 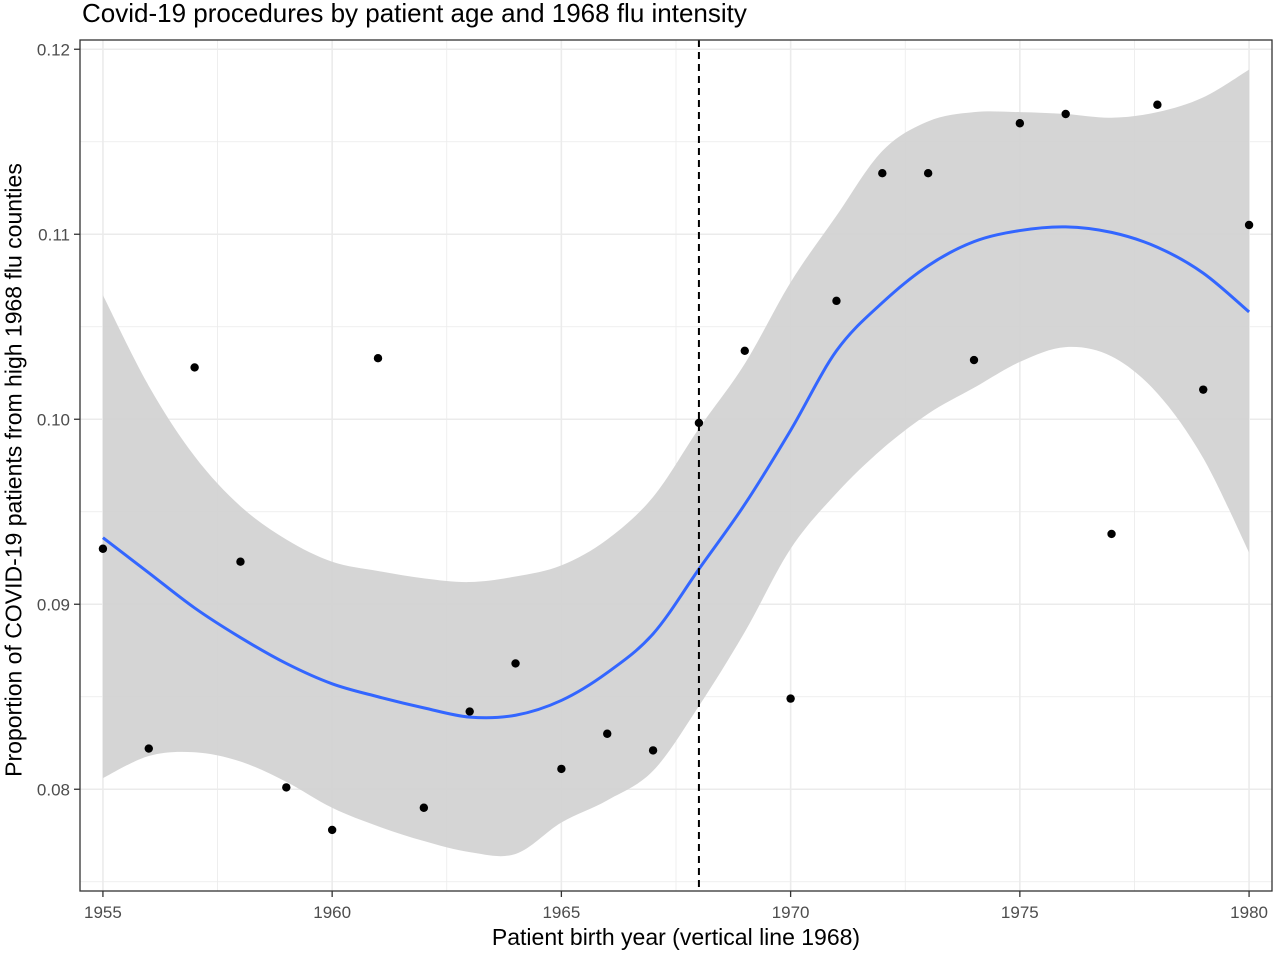 What do you see at coordinates (103, 912) in the screenshot?
I see `x-tick-label: 1955` at bounding box center [103, 912].